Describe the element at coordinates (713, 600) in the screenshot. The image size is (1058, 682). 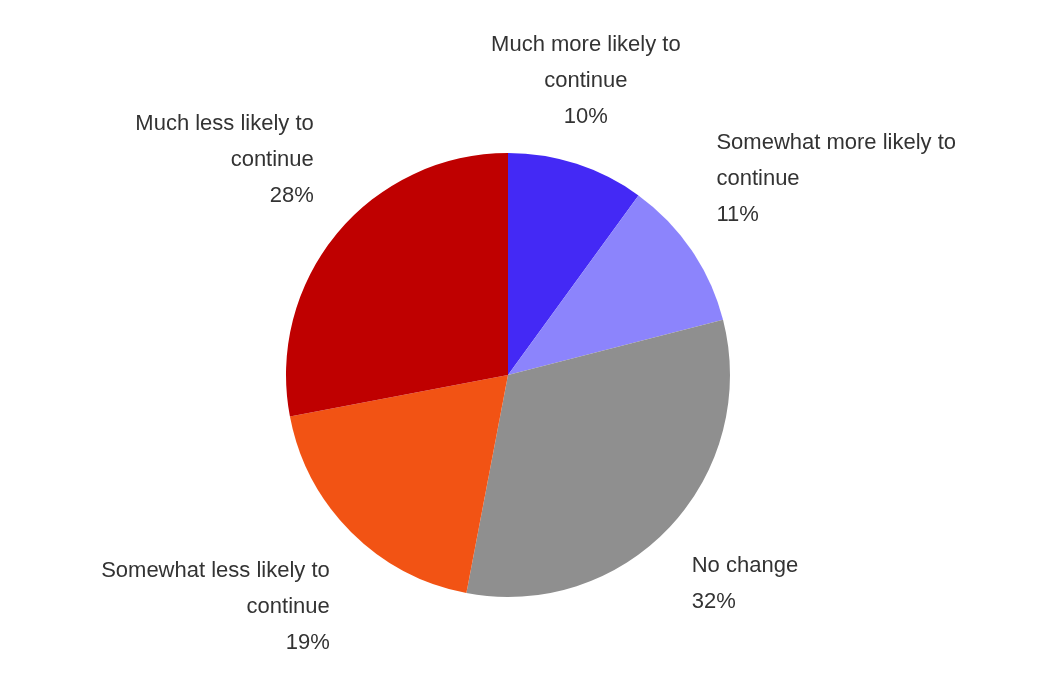
I see `data-label: 32%` at that location.